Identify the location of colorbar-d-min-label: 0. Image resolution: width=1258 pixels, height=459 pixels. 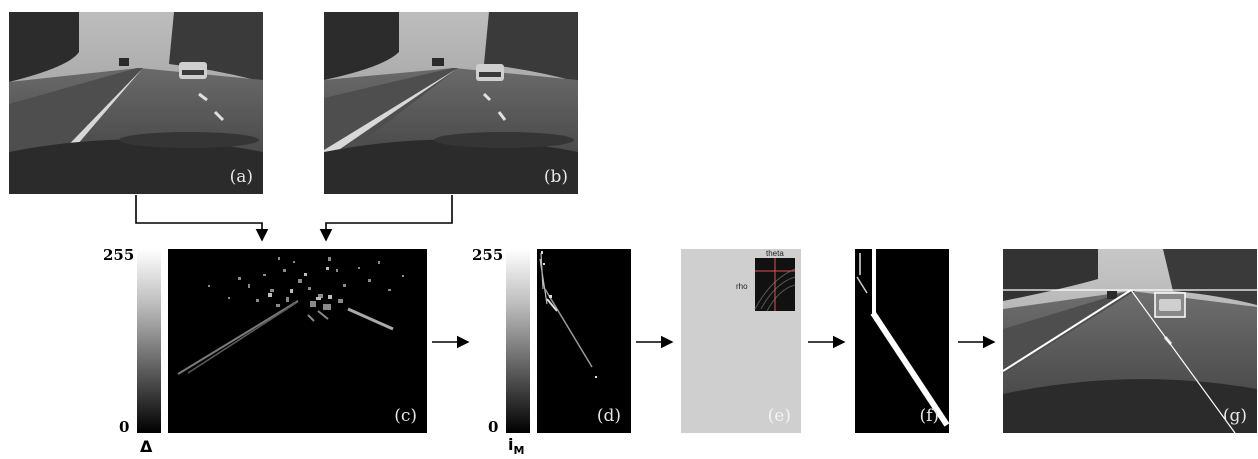
(493, 427).